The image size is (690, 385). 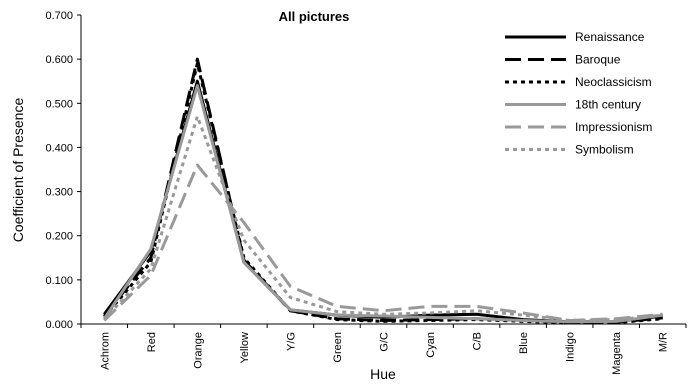 I want to click on y-tick-label: 0.600, so click(x=59, y=60).